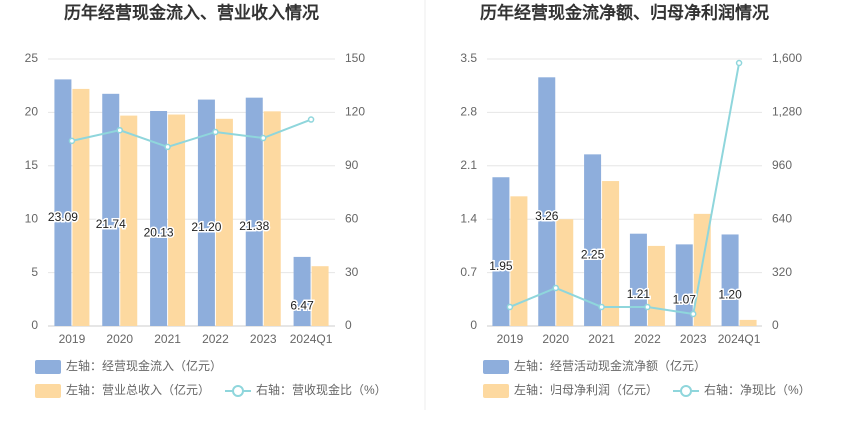 Image resolution: width=850 pixels, height=437 pixels. What do you see at coordinates (32, 165) in the screenshot?
I see `y-tick-label: 15` at bounding box center [32, 165].